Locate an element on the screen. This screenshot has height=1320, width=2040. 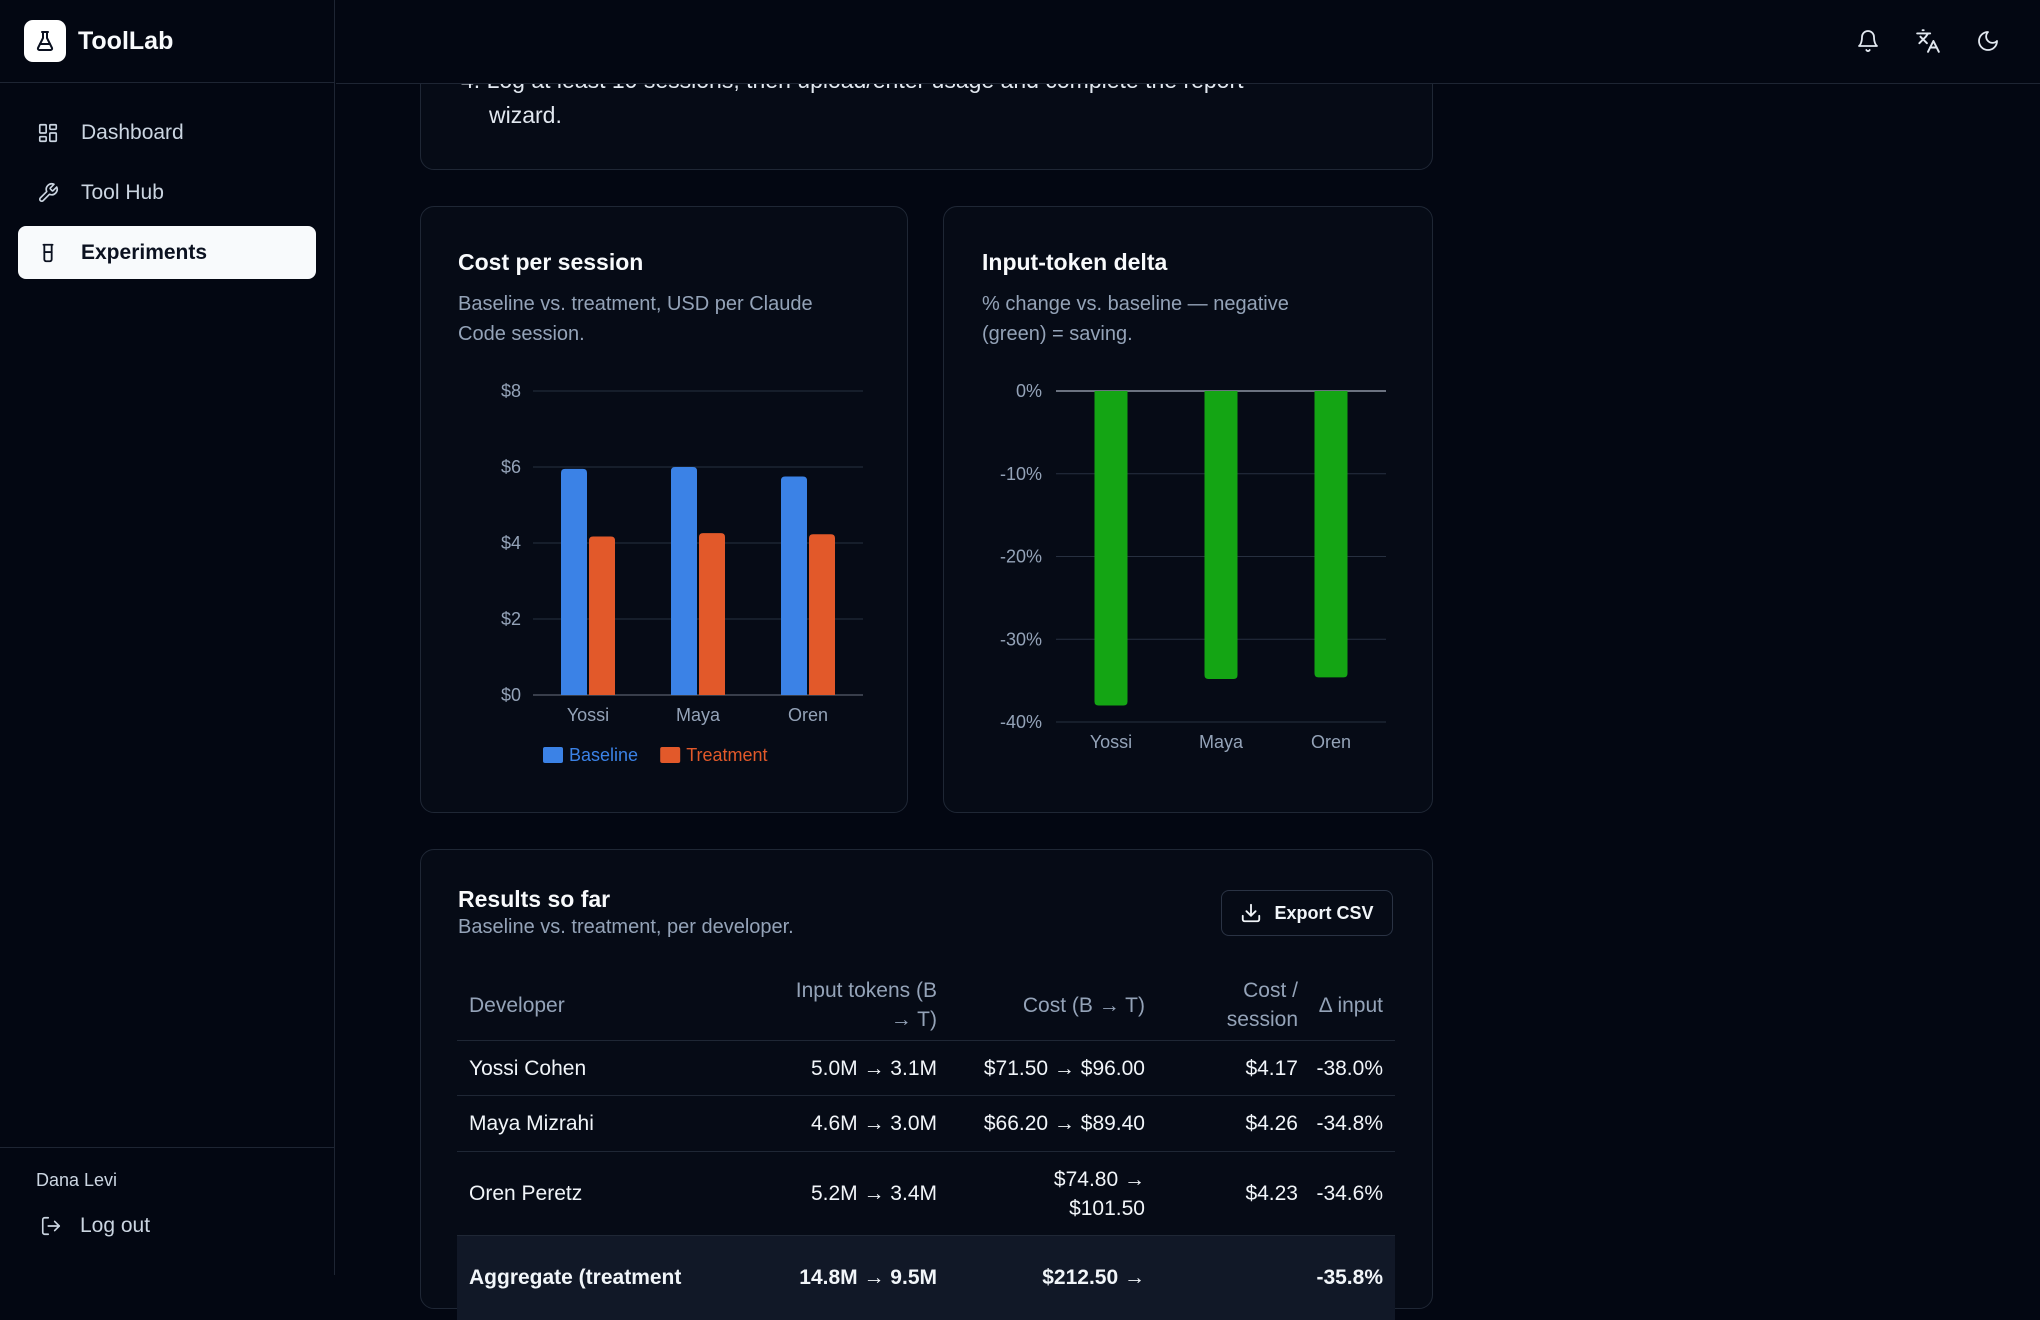
cell-cost-per-session is located at coordinates (1233, 1278).